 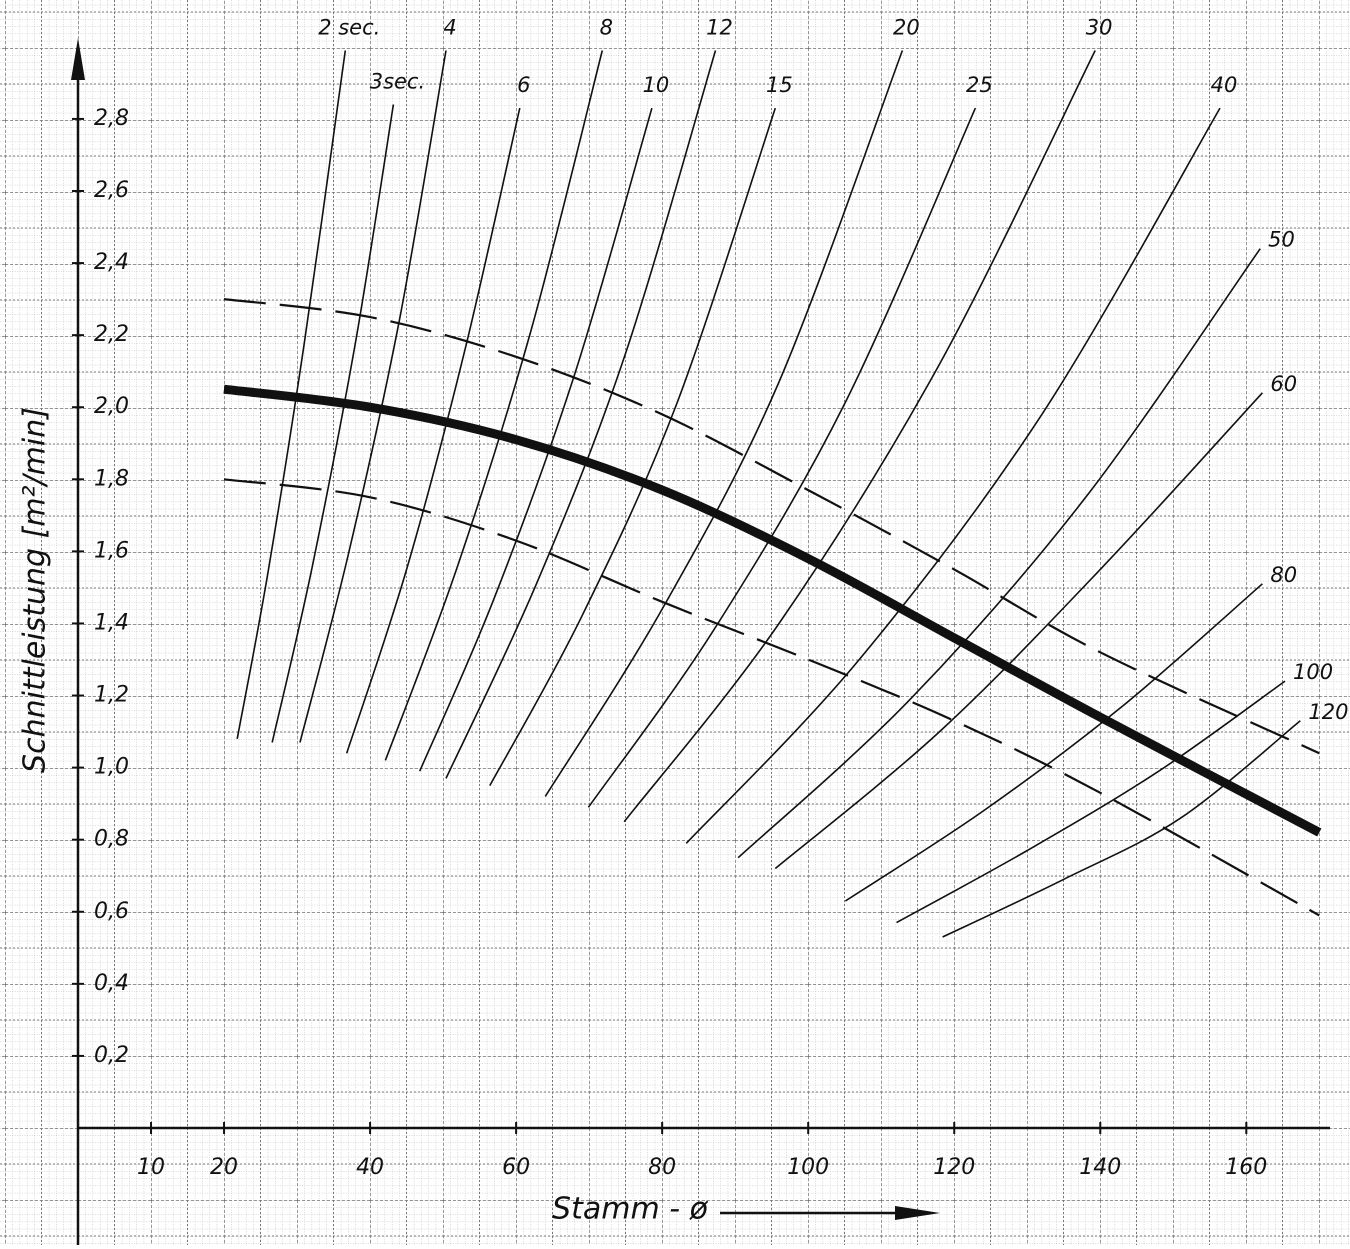 I want to click on curve-label: 60, so click(x=1283, y=384).